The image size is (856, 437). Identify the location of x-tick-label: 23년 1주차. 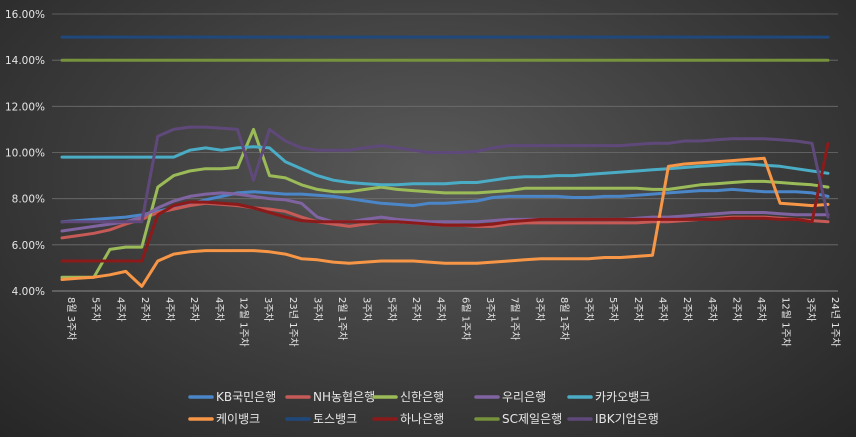
(293, 322).